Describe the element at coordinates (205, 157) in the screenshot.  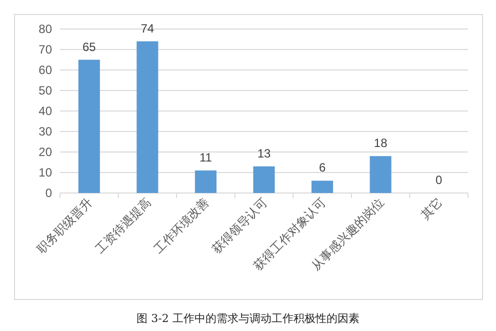
I see `data-label: 11` at that location.